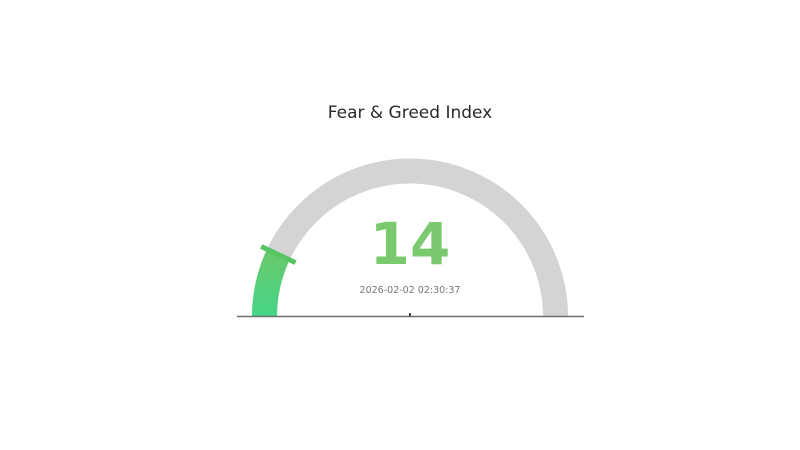 Image resolution: width=800 pixels, height=450 pixels. I want to click on gauge-timestamp: 2026-02-02 02:30:37, so click(410, 290).